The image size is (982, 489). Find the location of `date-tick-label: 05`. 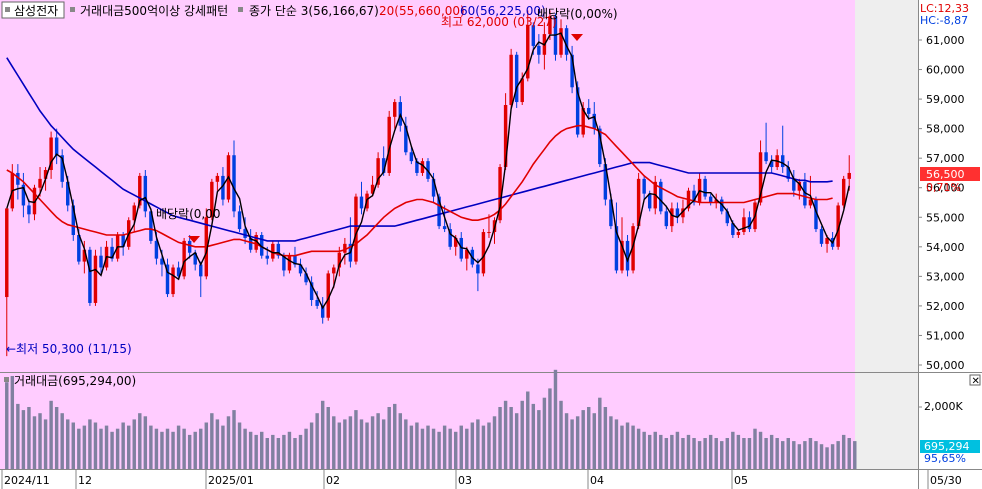

date-tick-label: 05 is located at coordinates (741, 480).